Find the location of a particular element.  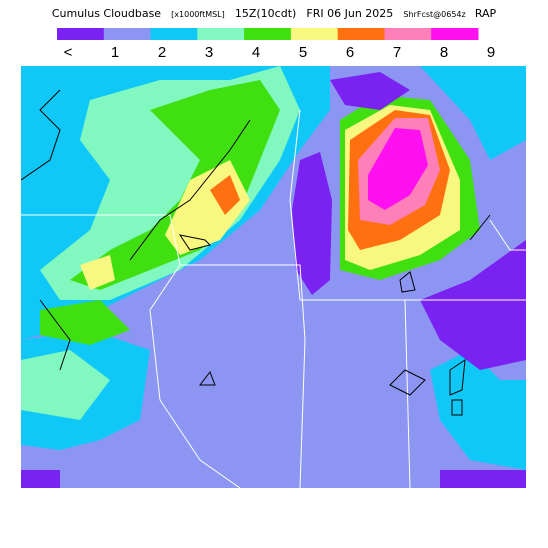

legend-label: 1 is located at coordinates (115, 52).